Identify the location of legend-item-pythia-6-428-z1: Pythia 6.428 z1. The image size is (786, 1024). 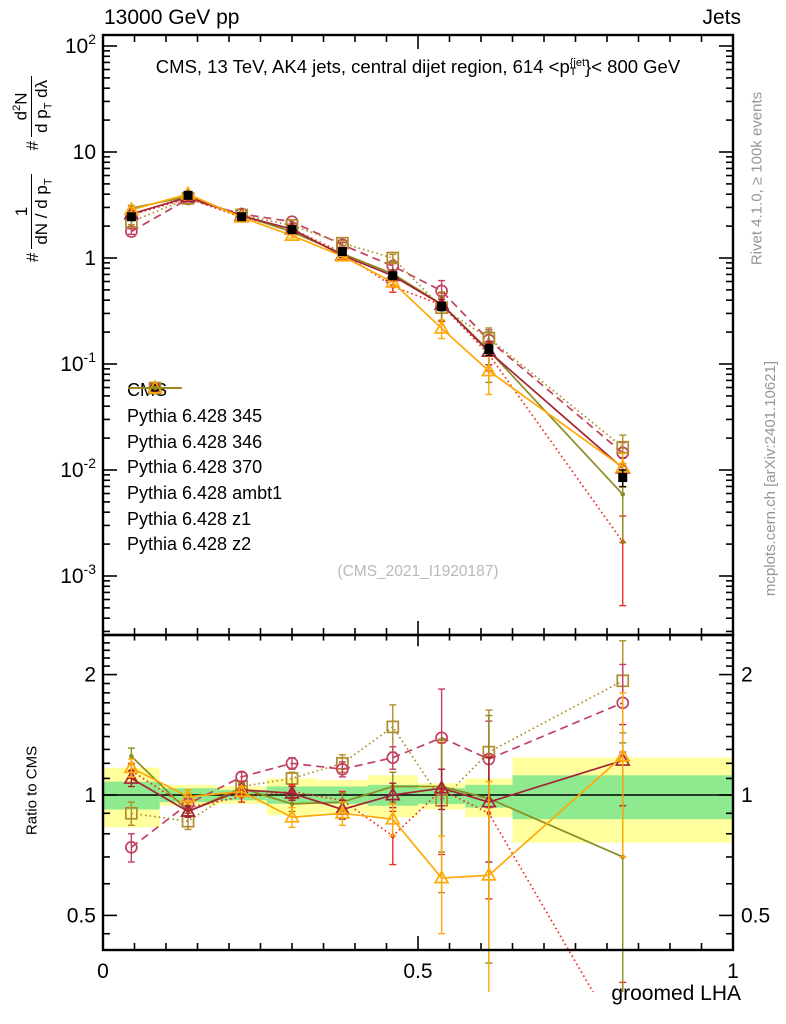
(204, 458).